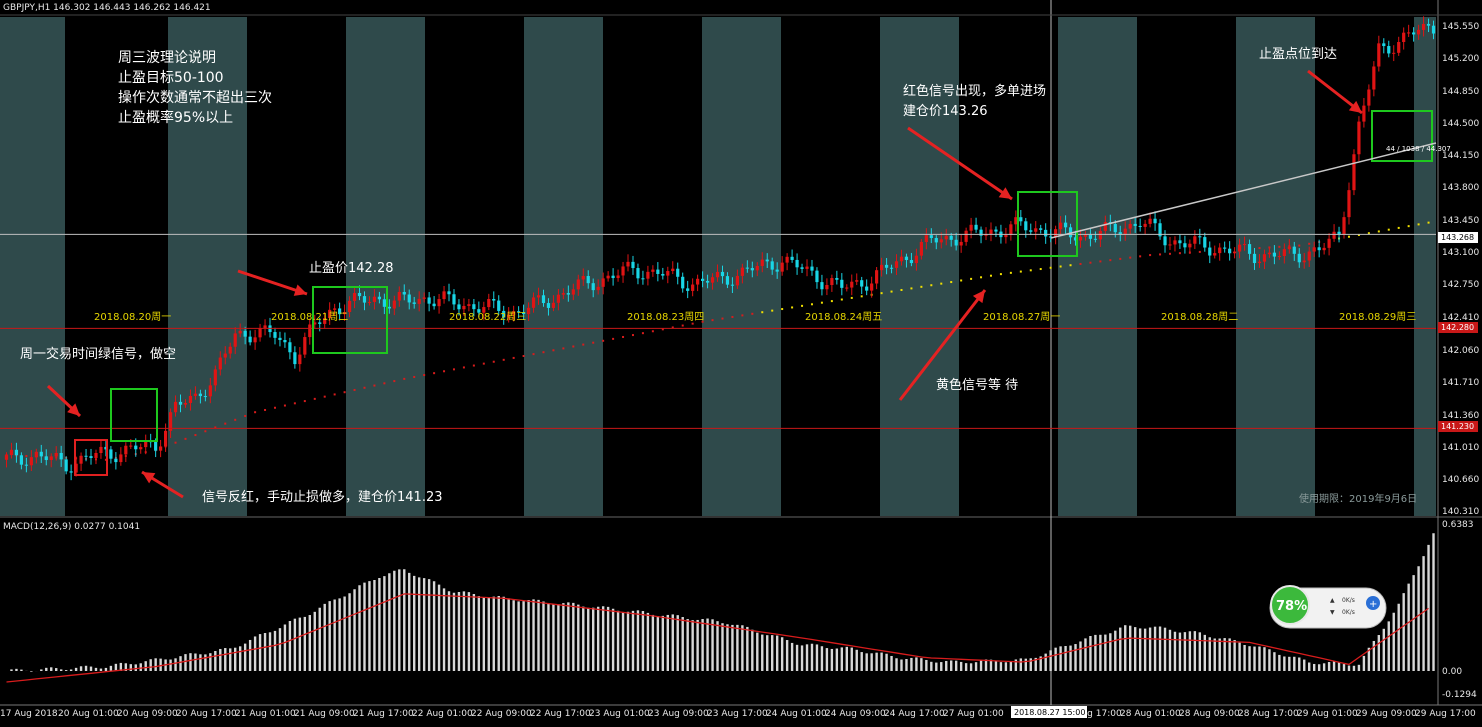 The width and height of the screenshot is (1482, 727). What do you see at coordinates (149, 478) in the screenshot?
I see `arrow-reversal-head` at bounding box center [149, 478].